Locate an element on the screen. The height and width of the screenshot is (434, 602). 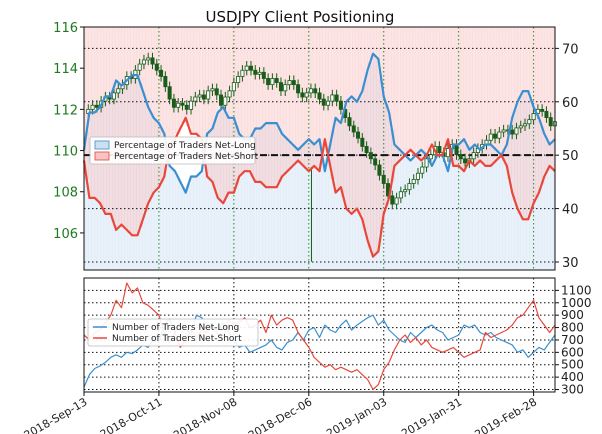
left-tick-label: 108 is located at coordinates (65, 193).